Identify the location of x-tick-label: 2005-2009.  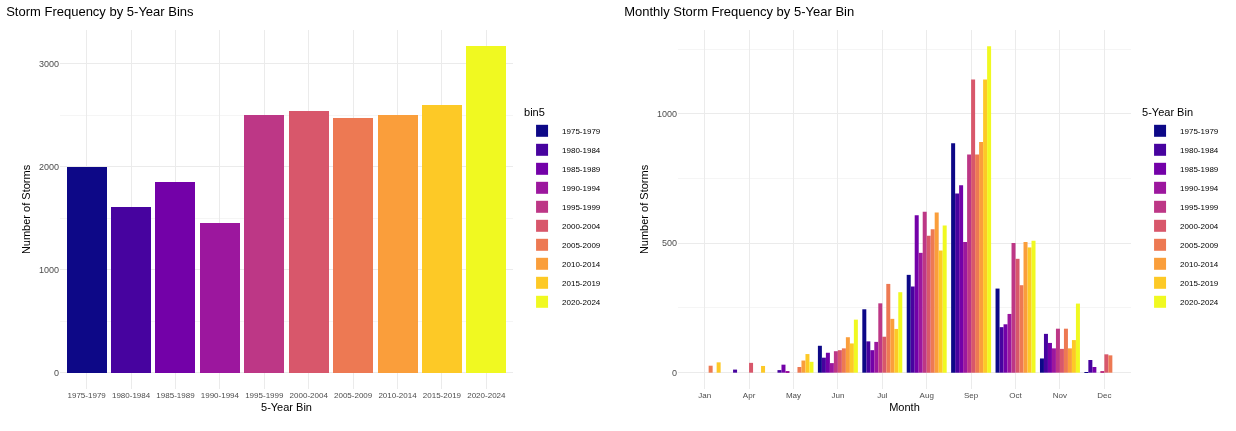
(353, 395).